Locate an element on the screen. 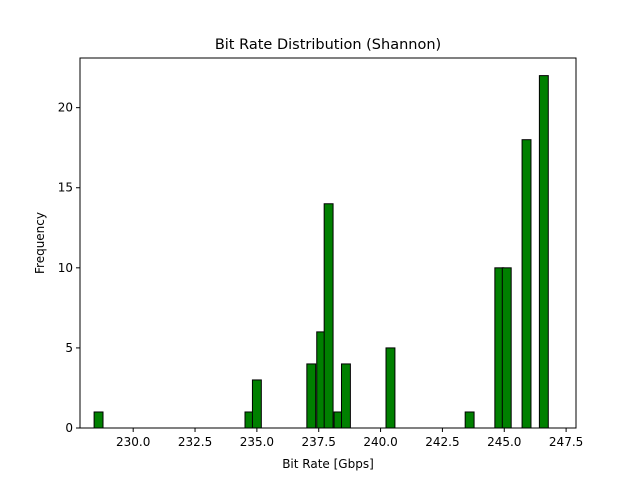 This screenshot has width=640, height=480. y-ticks-group: 0 5 10 15 20 is located at coordinates (69, 268).